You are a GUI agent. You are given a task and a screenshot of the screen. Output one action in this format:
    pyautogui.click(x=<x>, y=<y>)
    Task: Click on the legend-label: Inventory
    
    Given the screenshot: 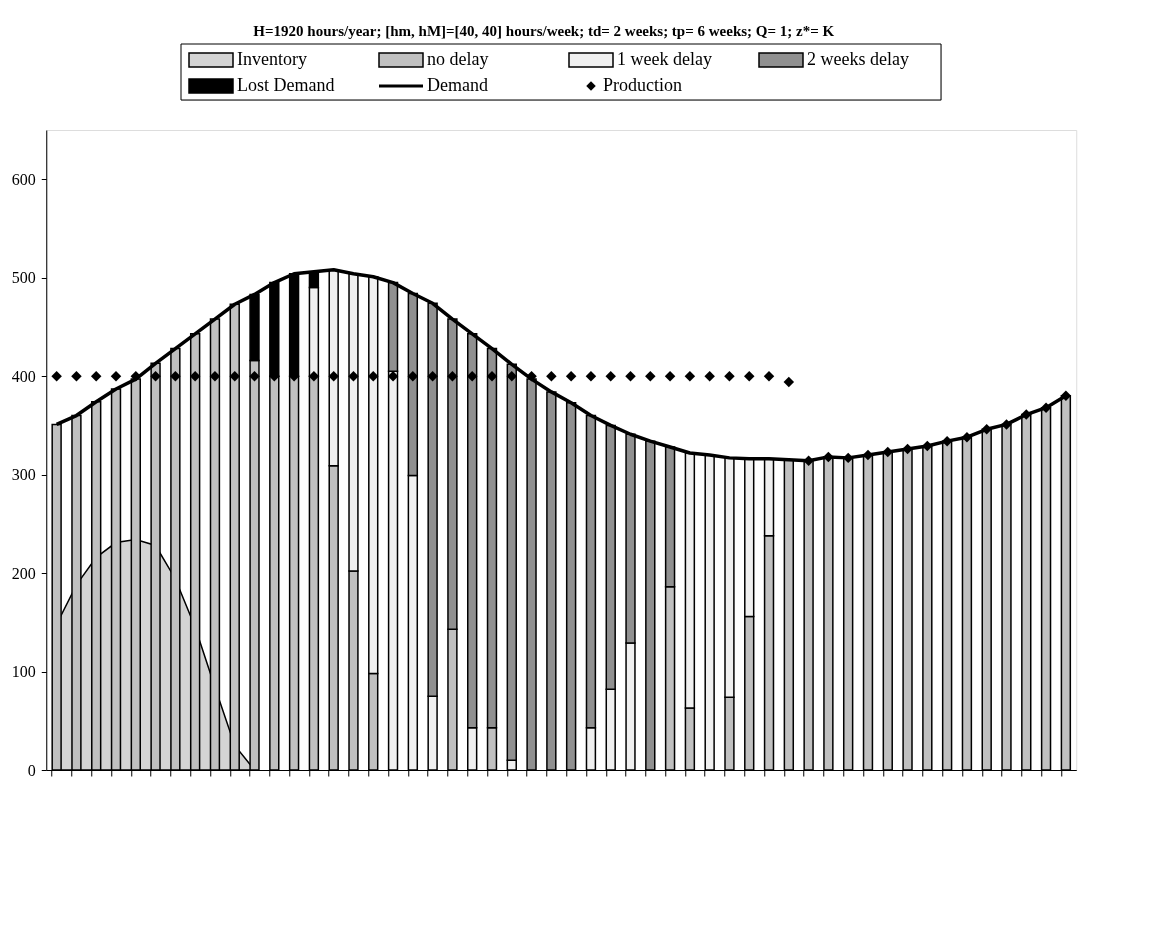 What is the action you would take?
    pyautogui.click(x=272, y=59)
    